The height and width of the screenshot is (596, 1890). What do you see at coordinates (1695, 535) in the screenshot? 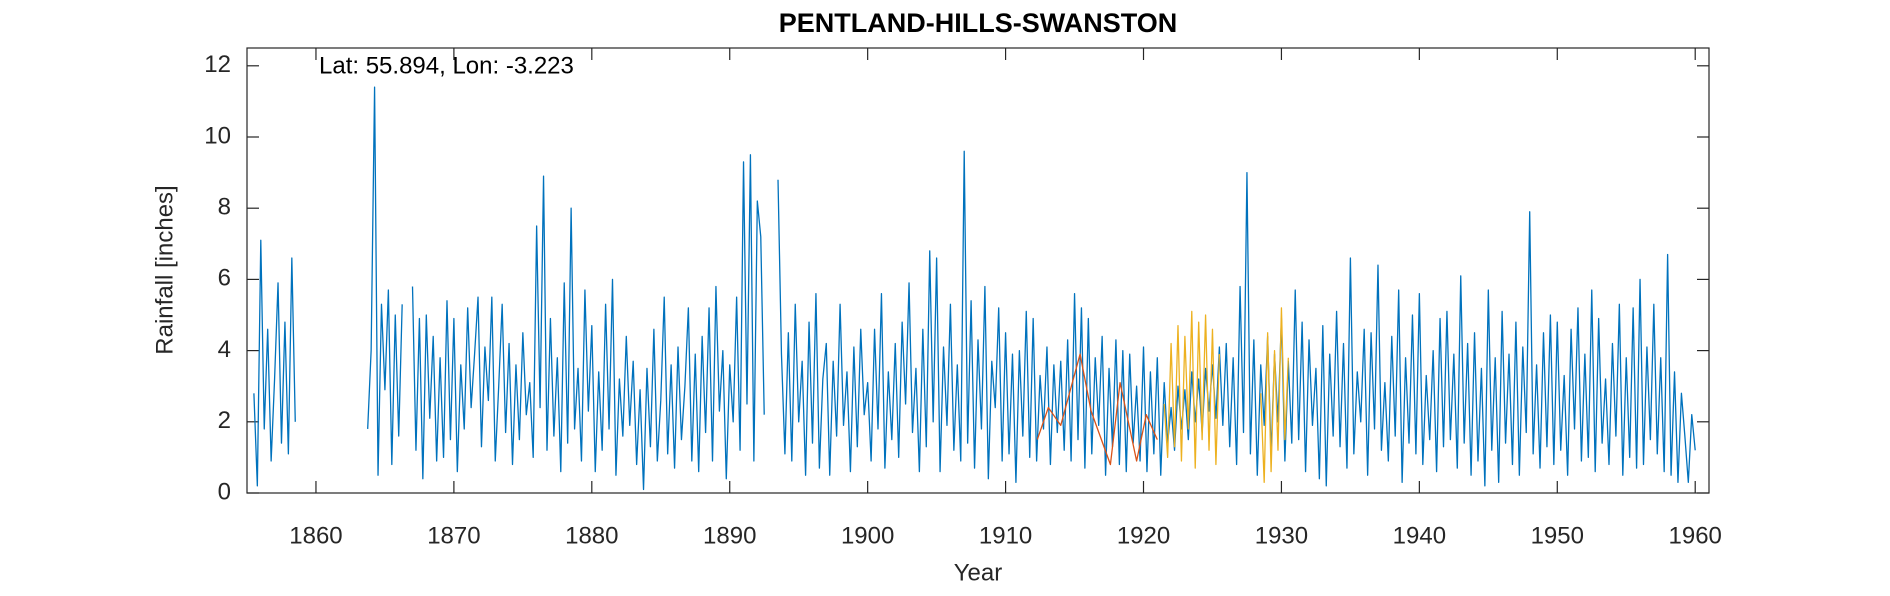
I see `x-tick-label: 1960` at bounding box center [1695, 535].